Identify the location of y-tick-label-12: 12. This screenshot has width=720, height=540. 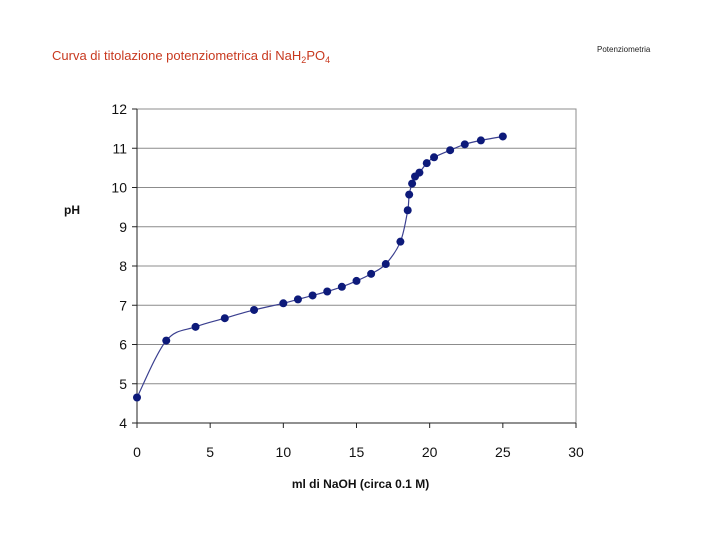
(119, 109).